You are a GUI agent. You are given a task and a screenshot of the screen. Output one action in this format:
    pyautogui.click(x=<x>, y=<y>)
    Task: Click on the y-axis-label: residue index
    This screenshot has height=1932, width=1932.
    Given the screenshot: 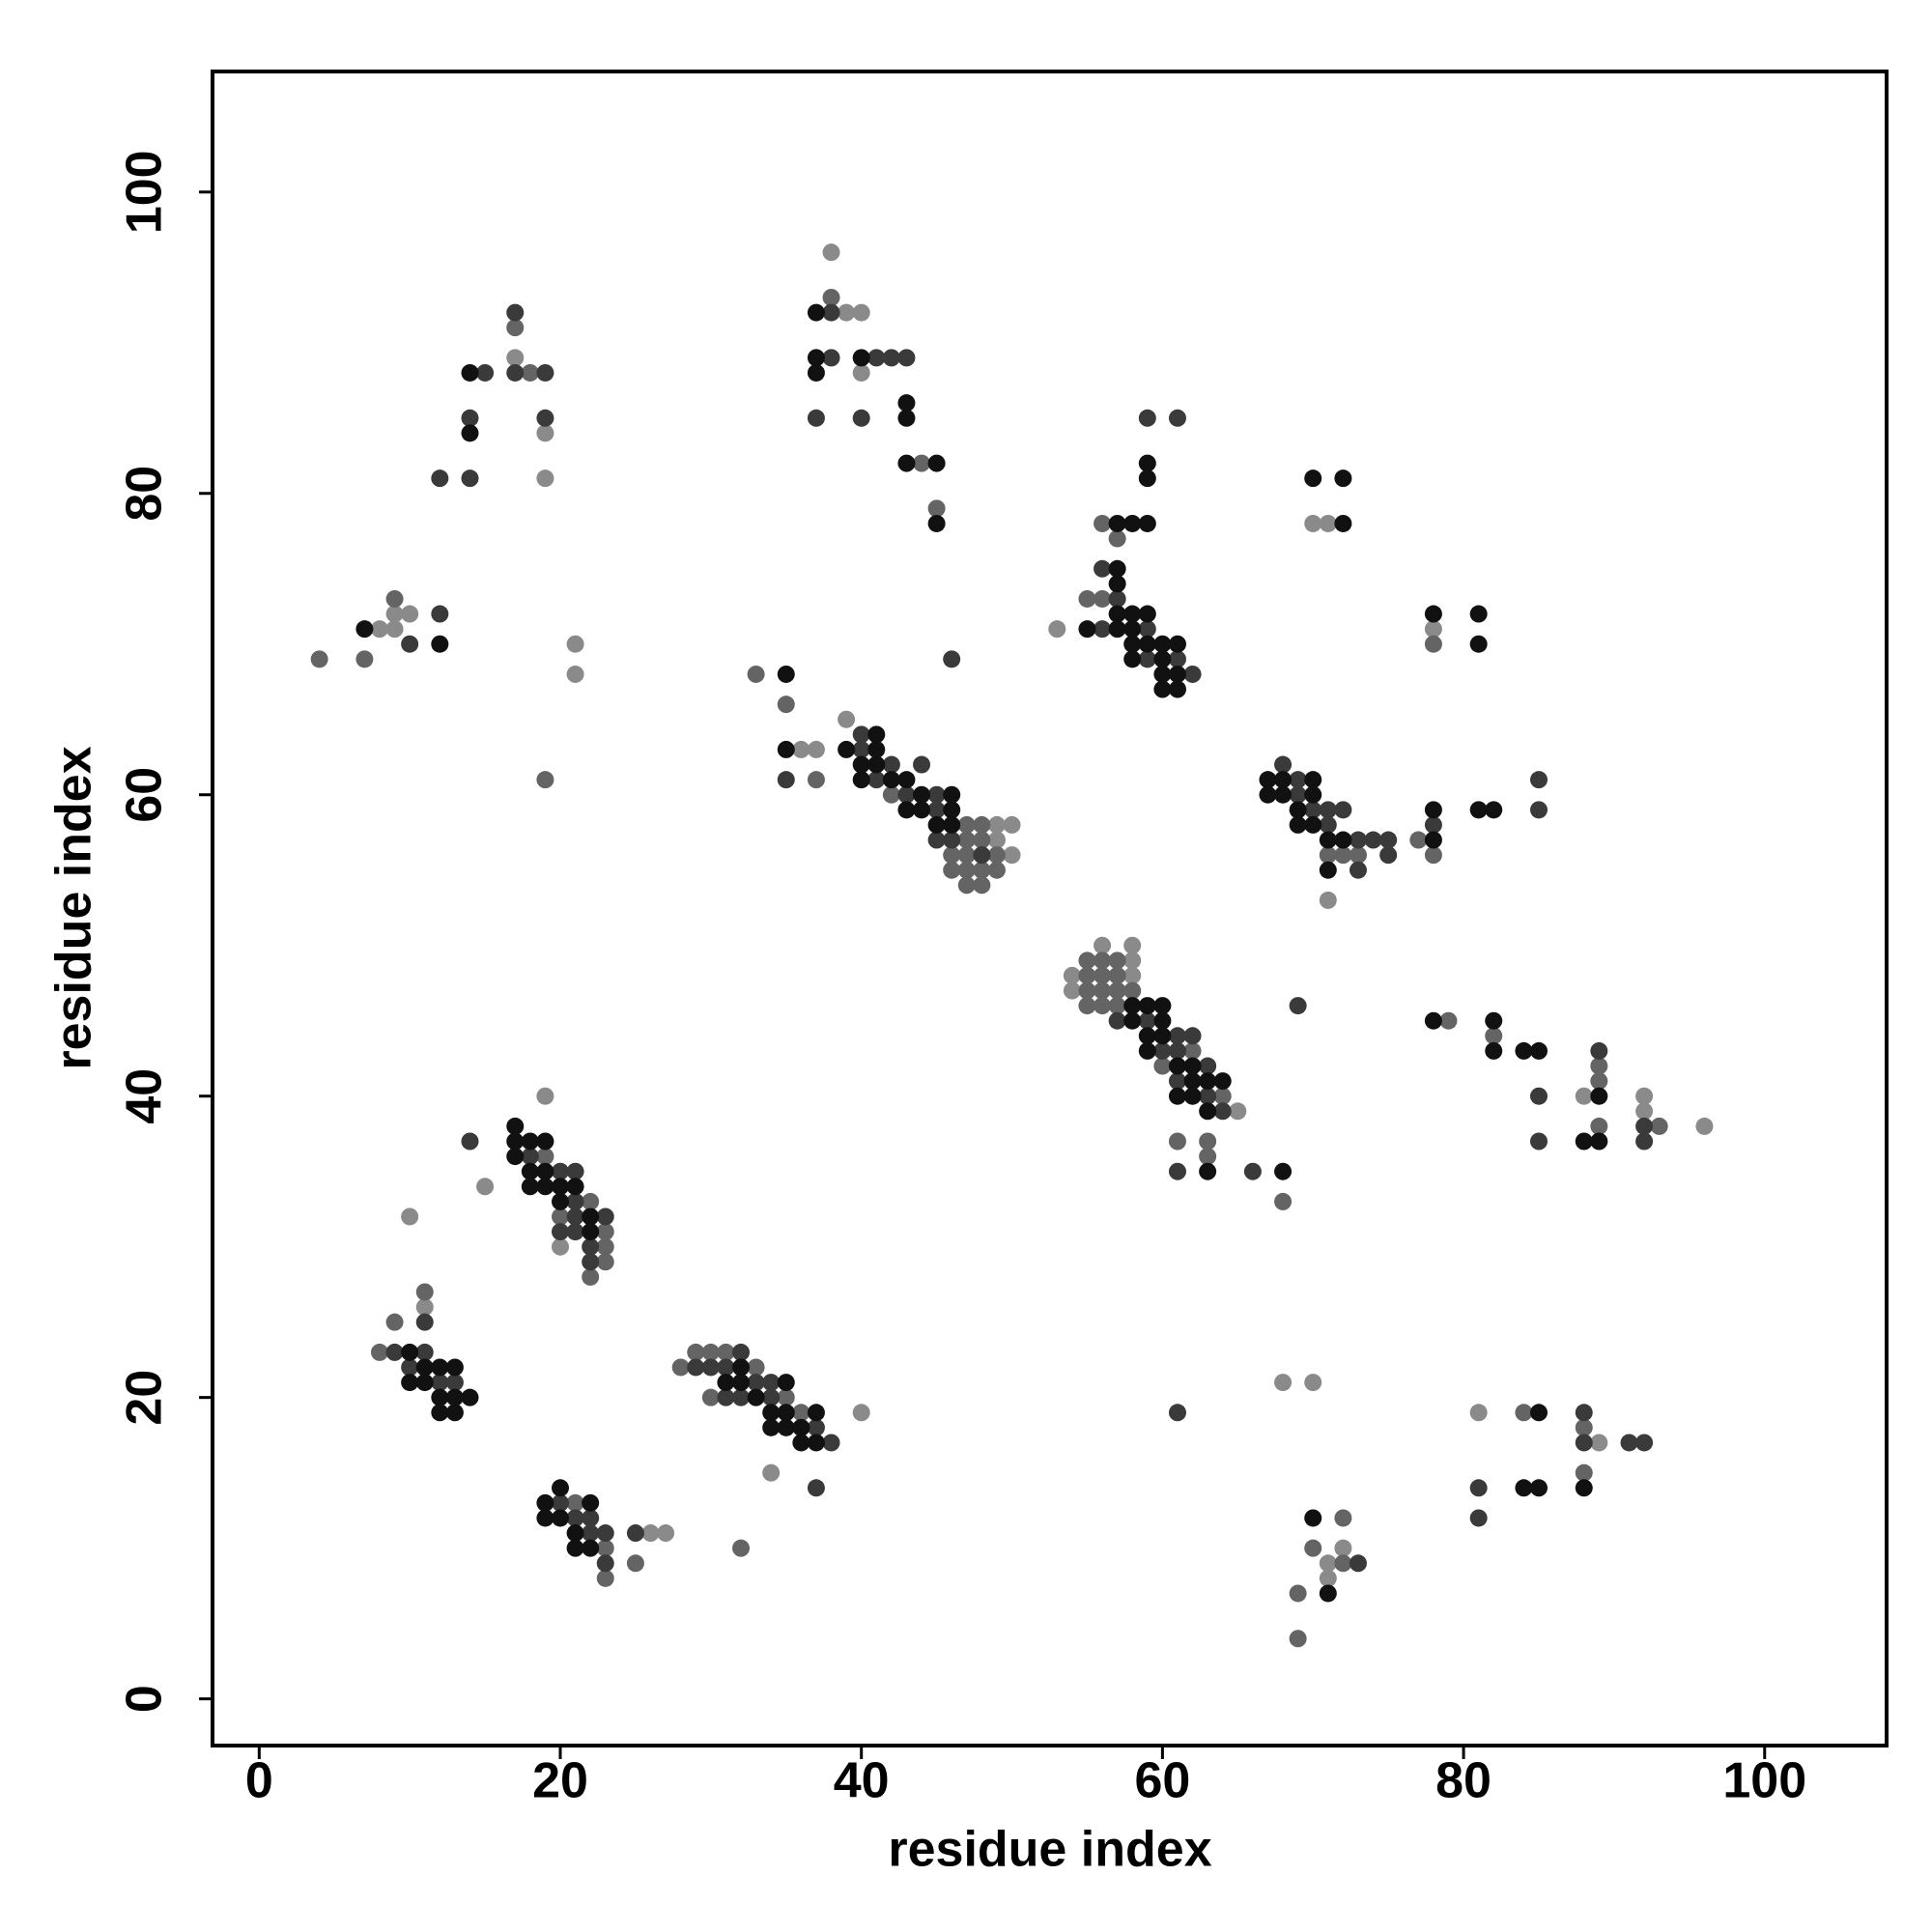 What is the action you would take?
    pyautogui.click(x=74, y=907)
    